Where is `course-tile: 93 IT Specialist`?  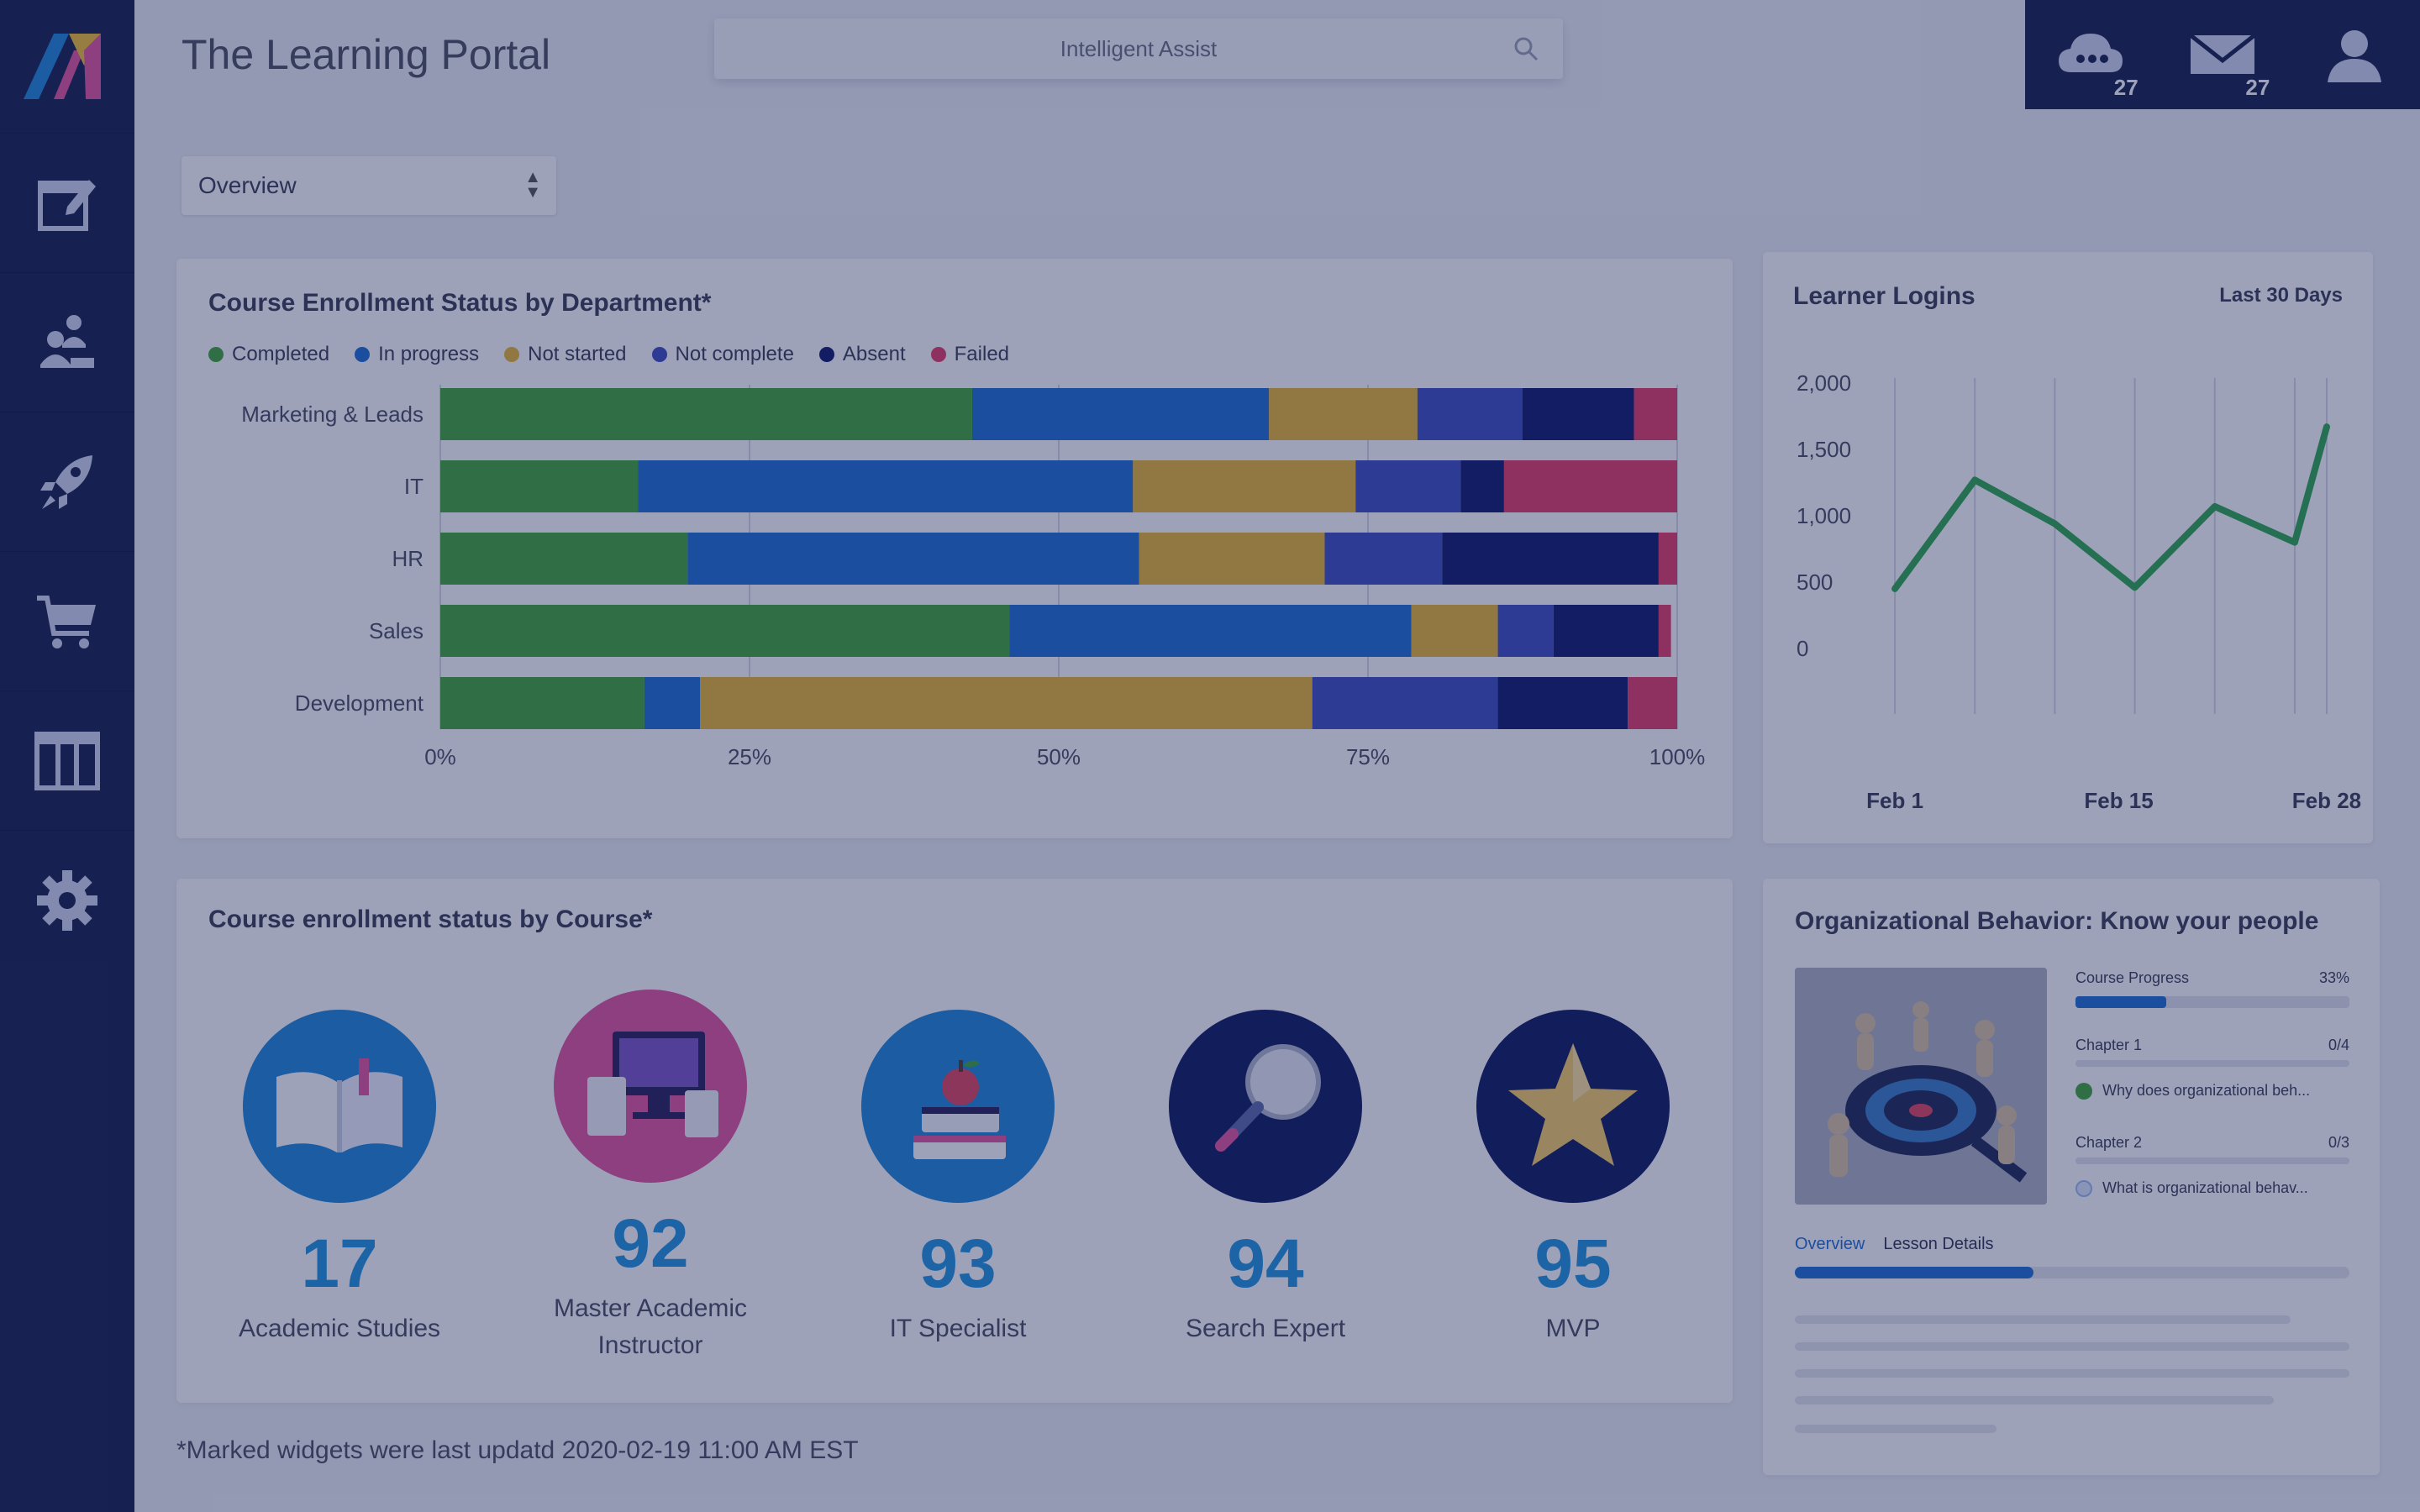
course-tile: 93 IT Specialist is located at coordinates (958, 1178).